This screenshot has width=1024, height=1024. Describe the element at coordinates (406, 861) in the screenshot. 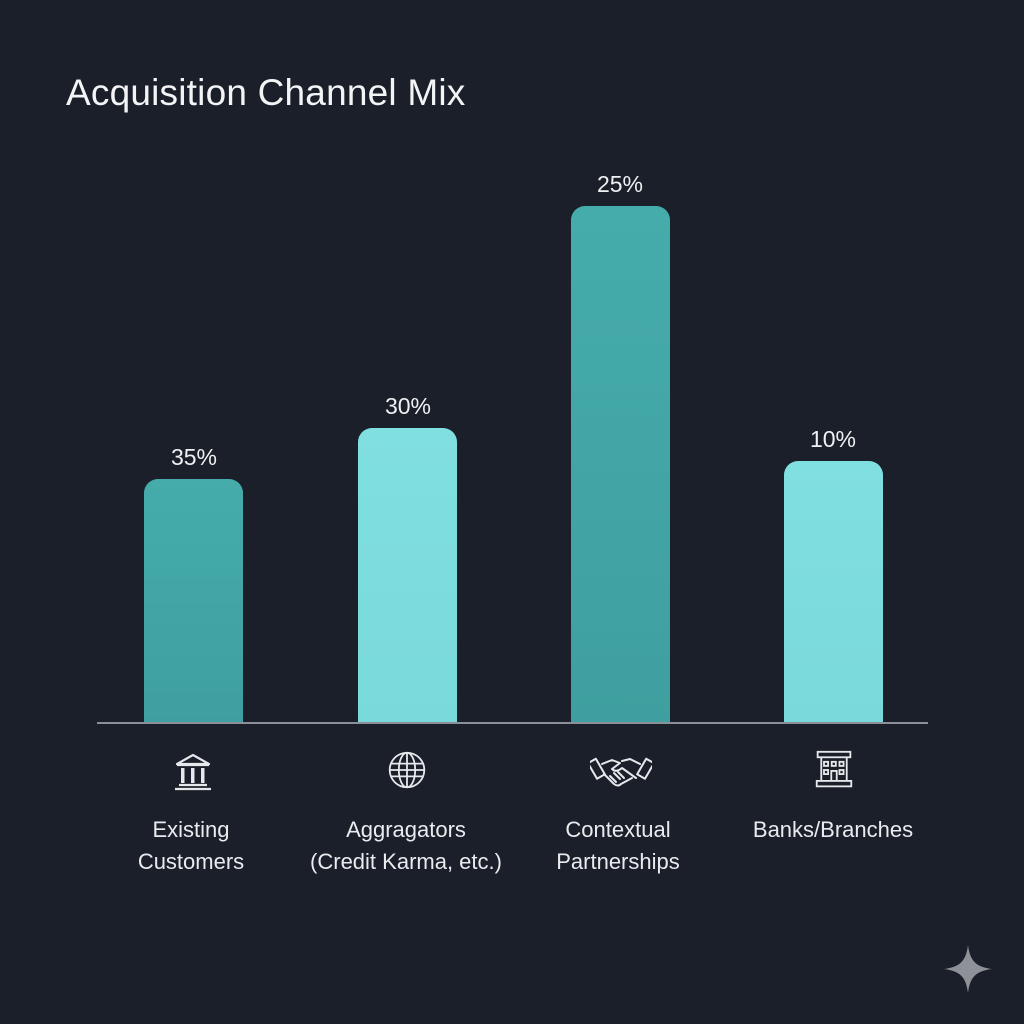

I see `category-label-line: (Credit Karma, etc.)` at that location.